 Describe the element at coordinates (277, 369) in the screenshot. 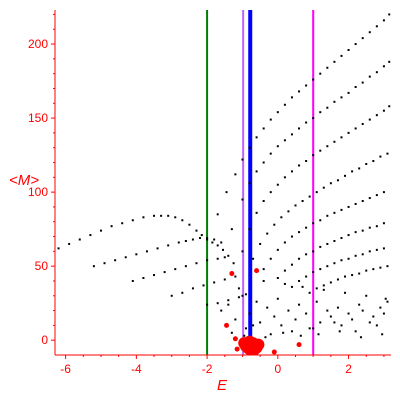

I see `x-tick-label: 0` at that location.